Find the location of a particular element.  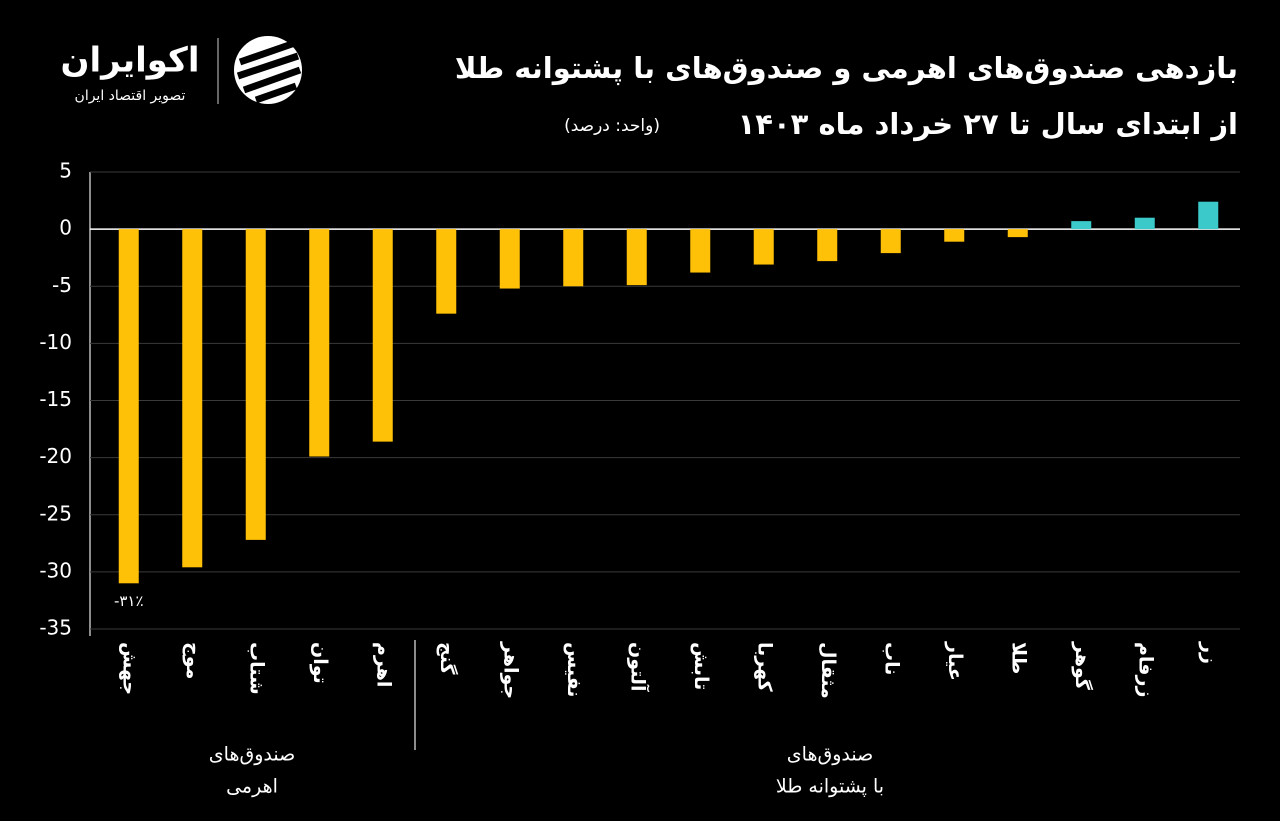

x-tick-label: جواهر is located at coordinates (510, 670).